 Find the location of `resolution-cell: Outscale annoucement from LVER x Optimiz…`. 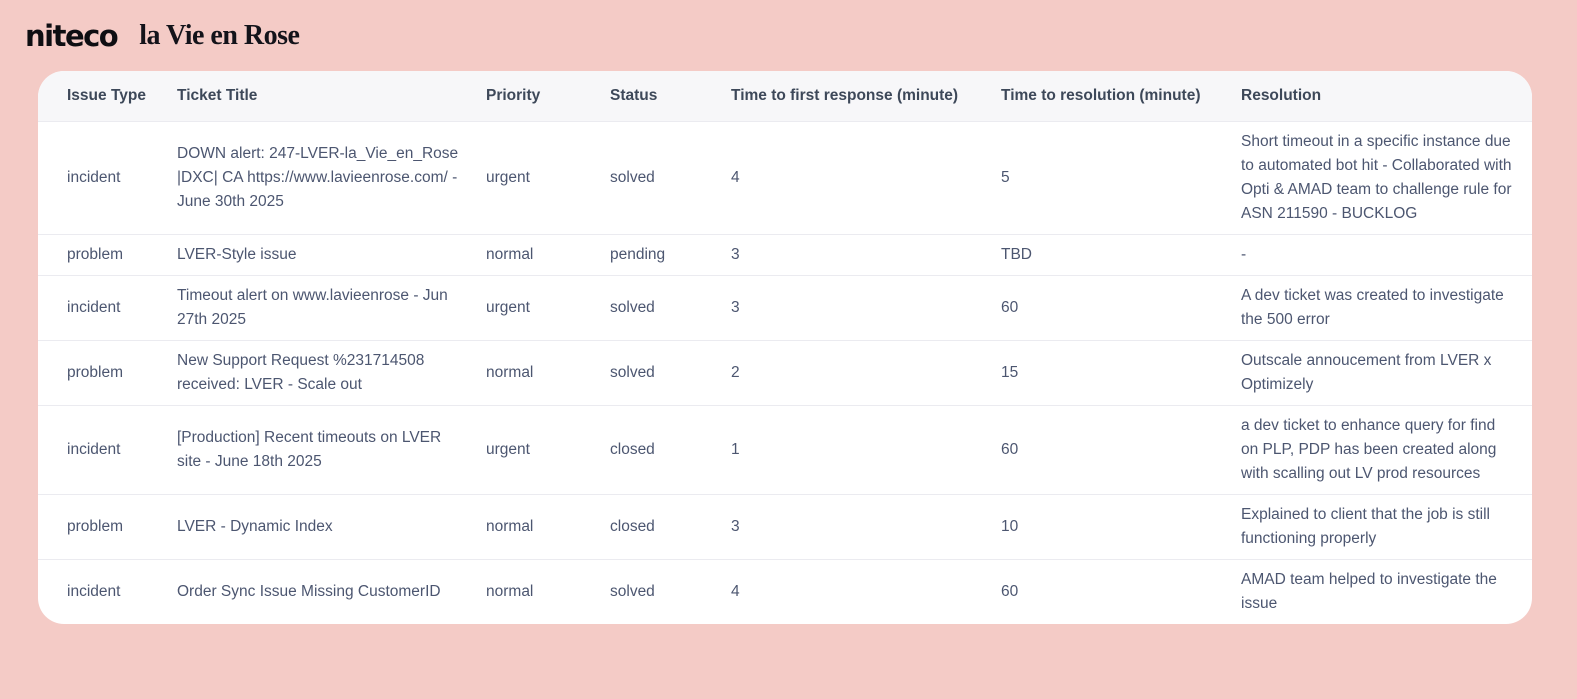

resolution-cell: Outscale annoucement from LVER x Optimiz… is located at coordinates (1386, 373).